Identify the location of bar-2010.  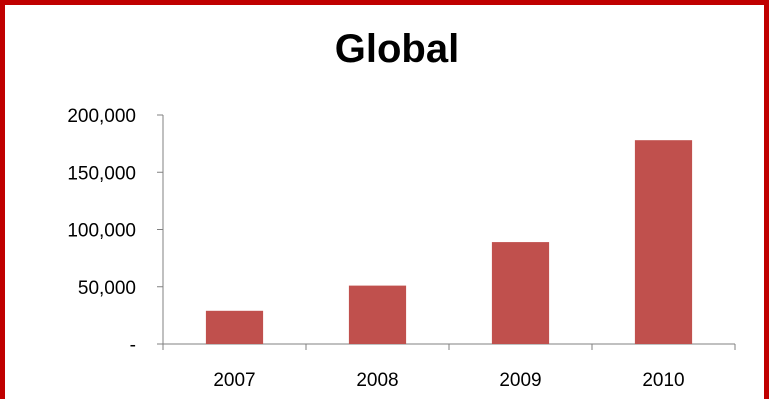
(663, 242).